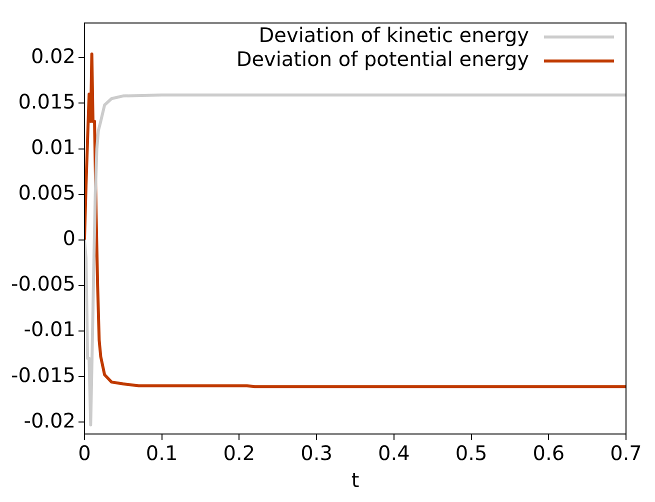  Describe the element at coordinates (162, 453) in the screenshot. I see `x-tick-label: 0.1` at that location.